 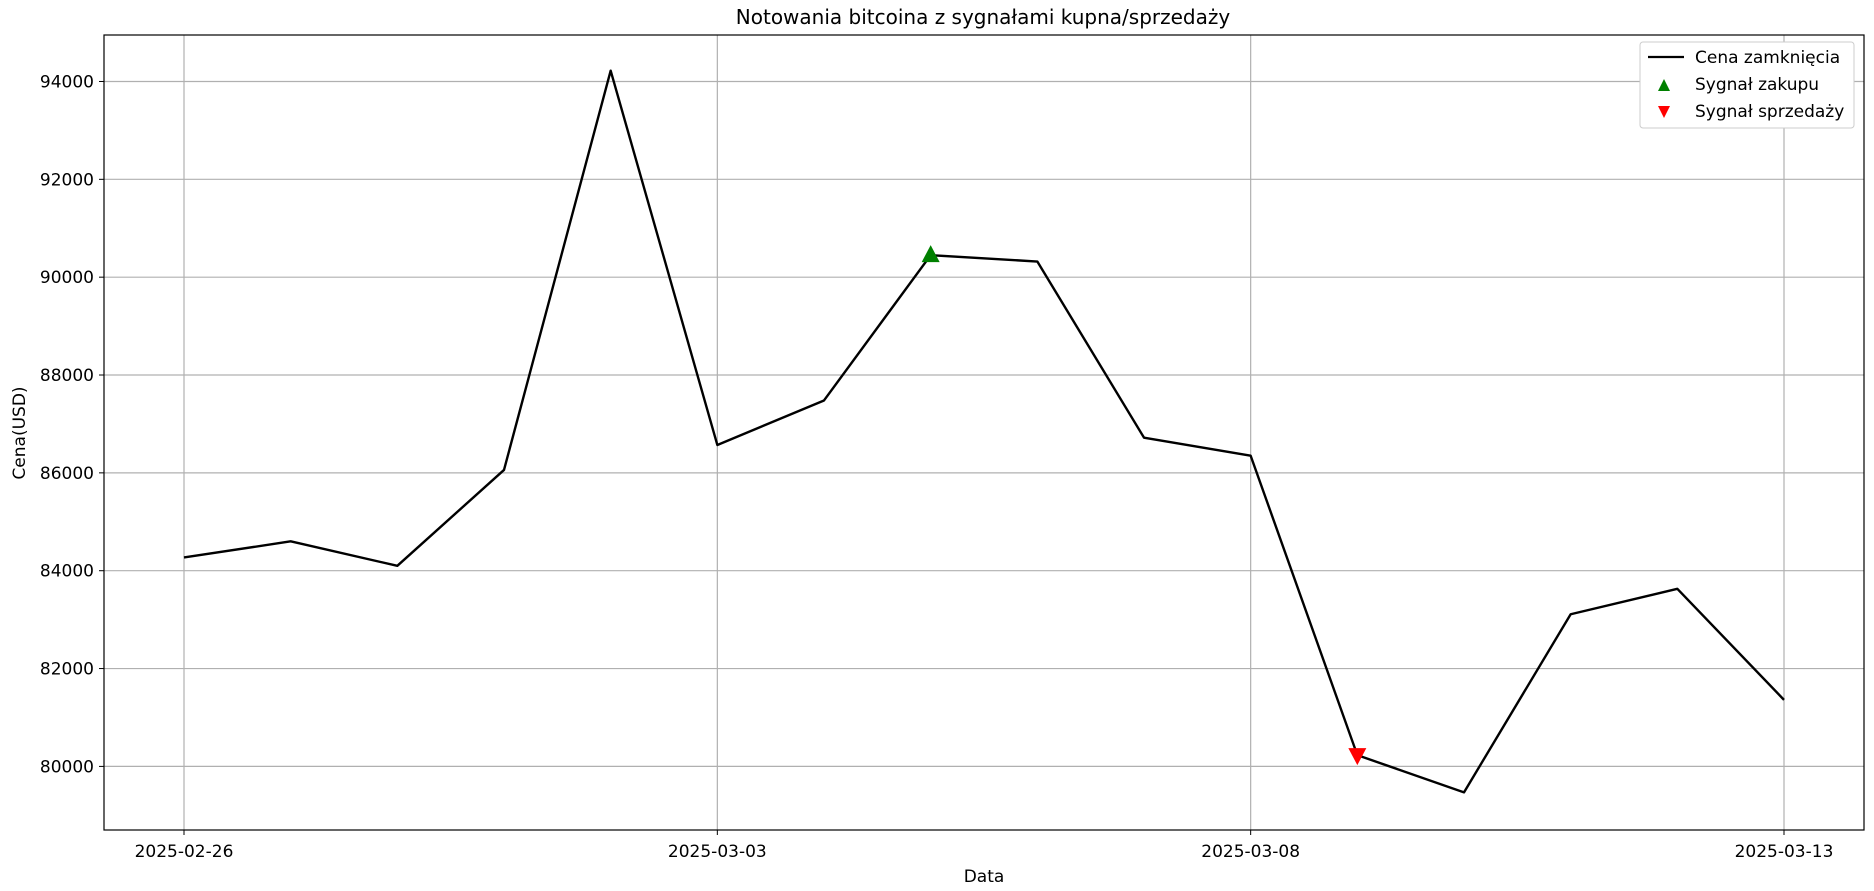 What do you see at coordinates (1784, 852) in the screenshot?
I see `x-tick-label: 2025-03-13` at bounding box center [1784, 852].